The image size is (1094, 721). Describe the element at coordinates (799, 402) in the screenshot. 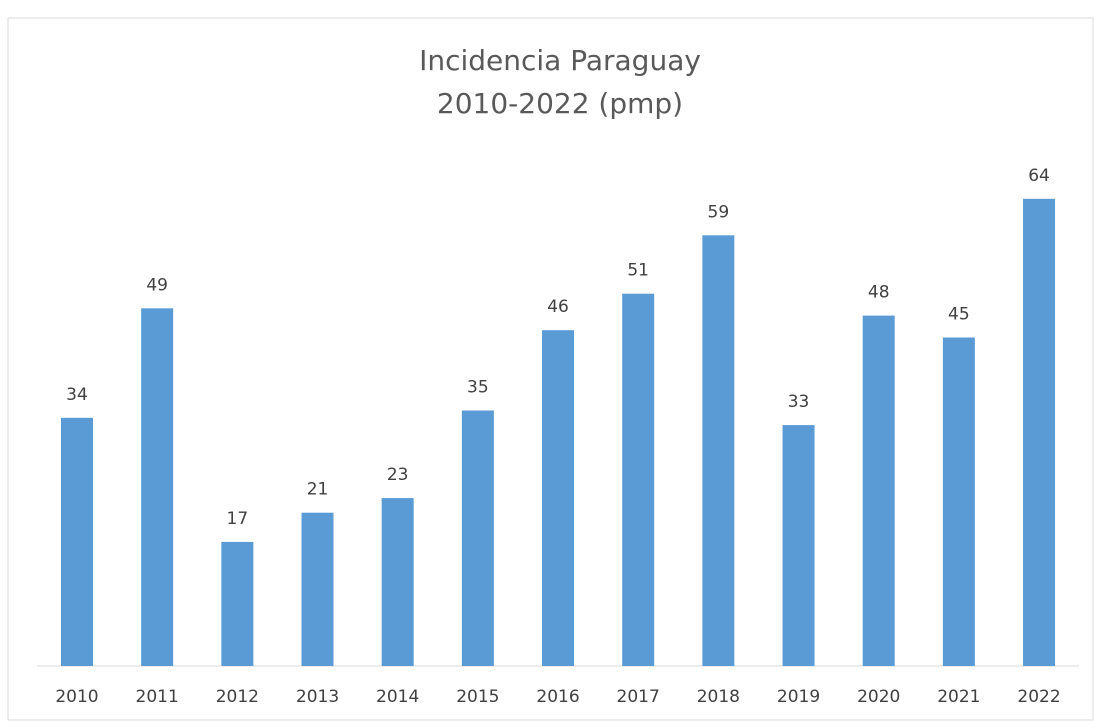

I see `data-label: 33` at that location.